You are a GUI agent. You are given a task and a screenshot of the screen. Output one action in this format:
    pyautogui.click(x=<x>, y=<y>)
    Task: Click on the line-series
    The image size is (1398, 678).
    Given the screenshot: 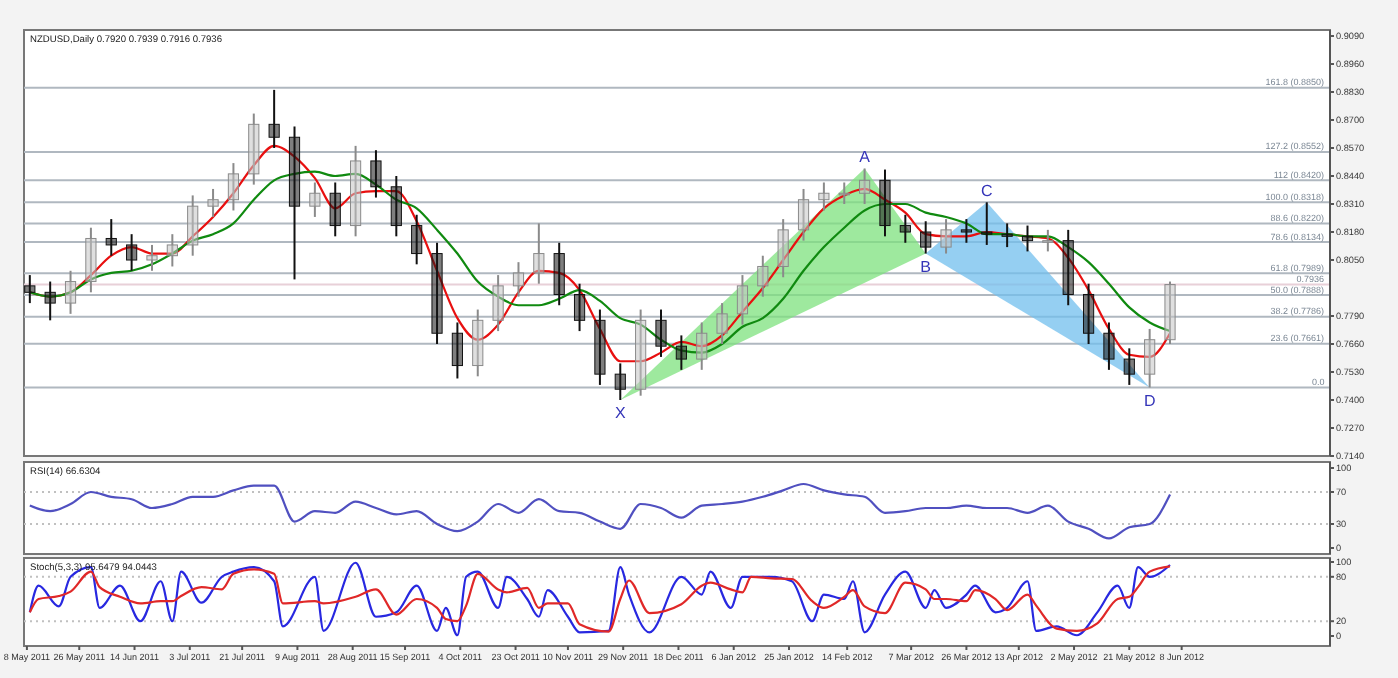 What is the action you would take?
    pyautogui.click(x=600, y=511)
    